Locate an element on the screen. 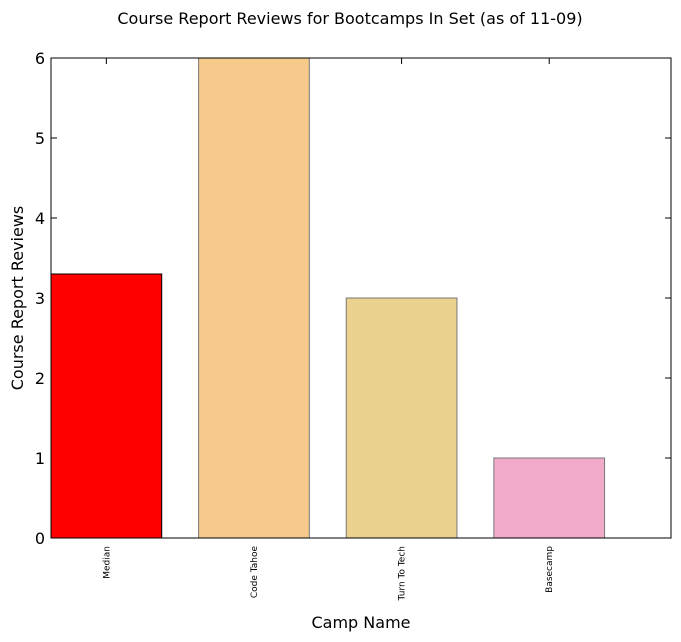  y-tick-label: 5 is located at coordinates (40, 138).